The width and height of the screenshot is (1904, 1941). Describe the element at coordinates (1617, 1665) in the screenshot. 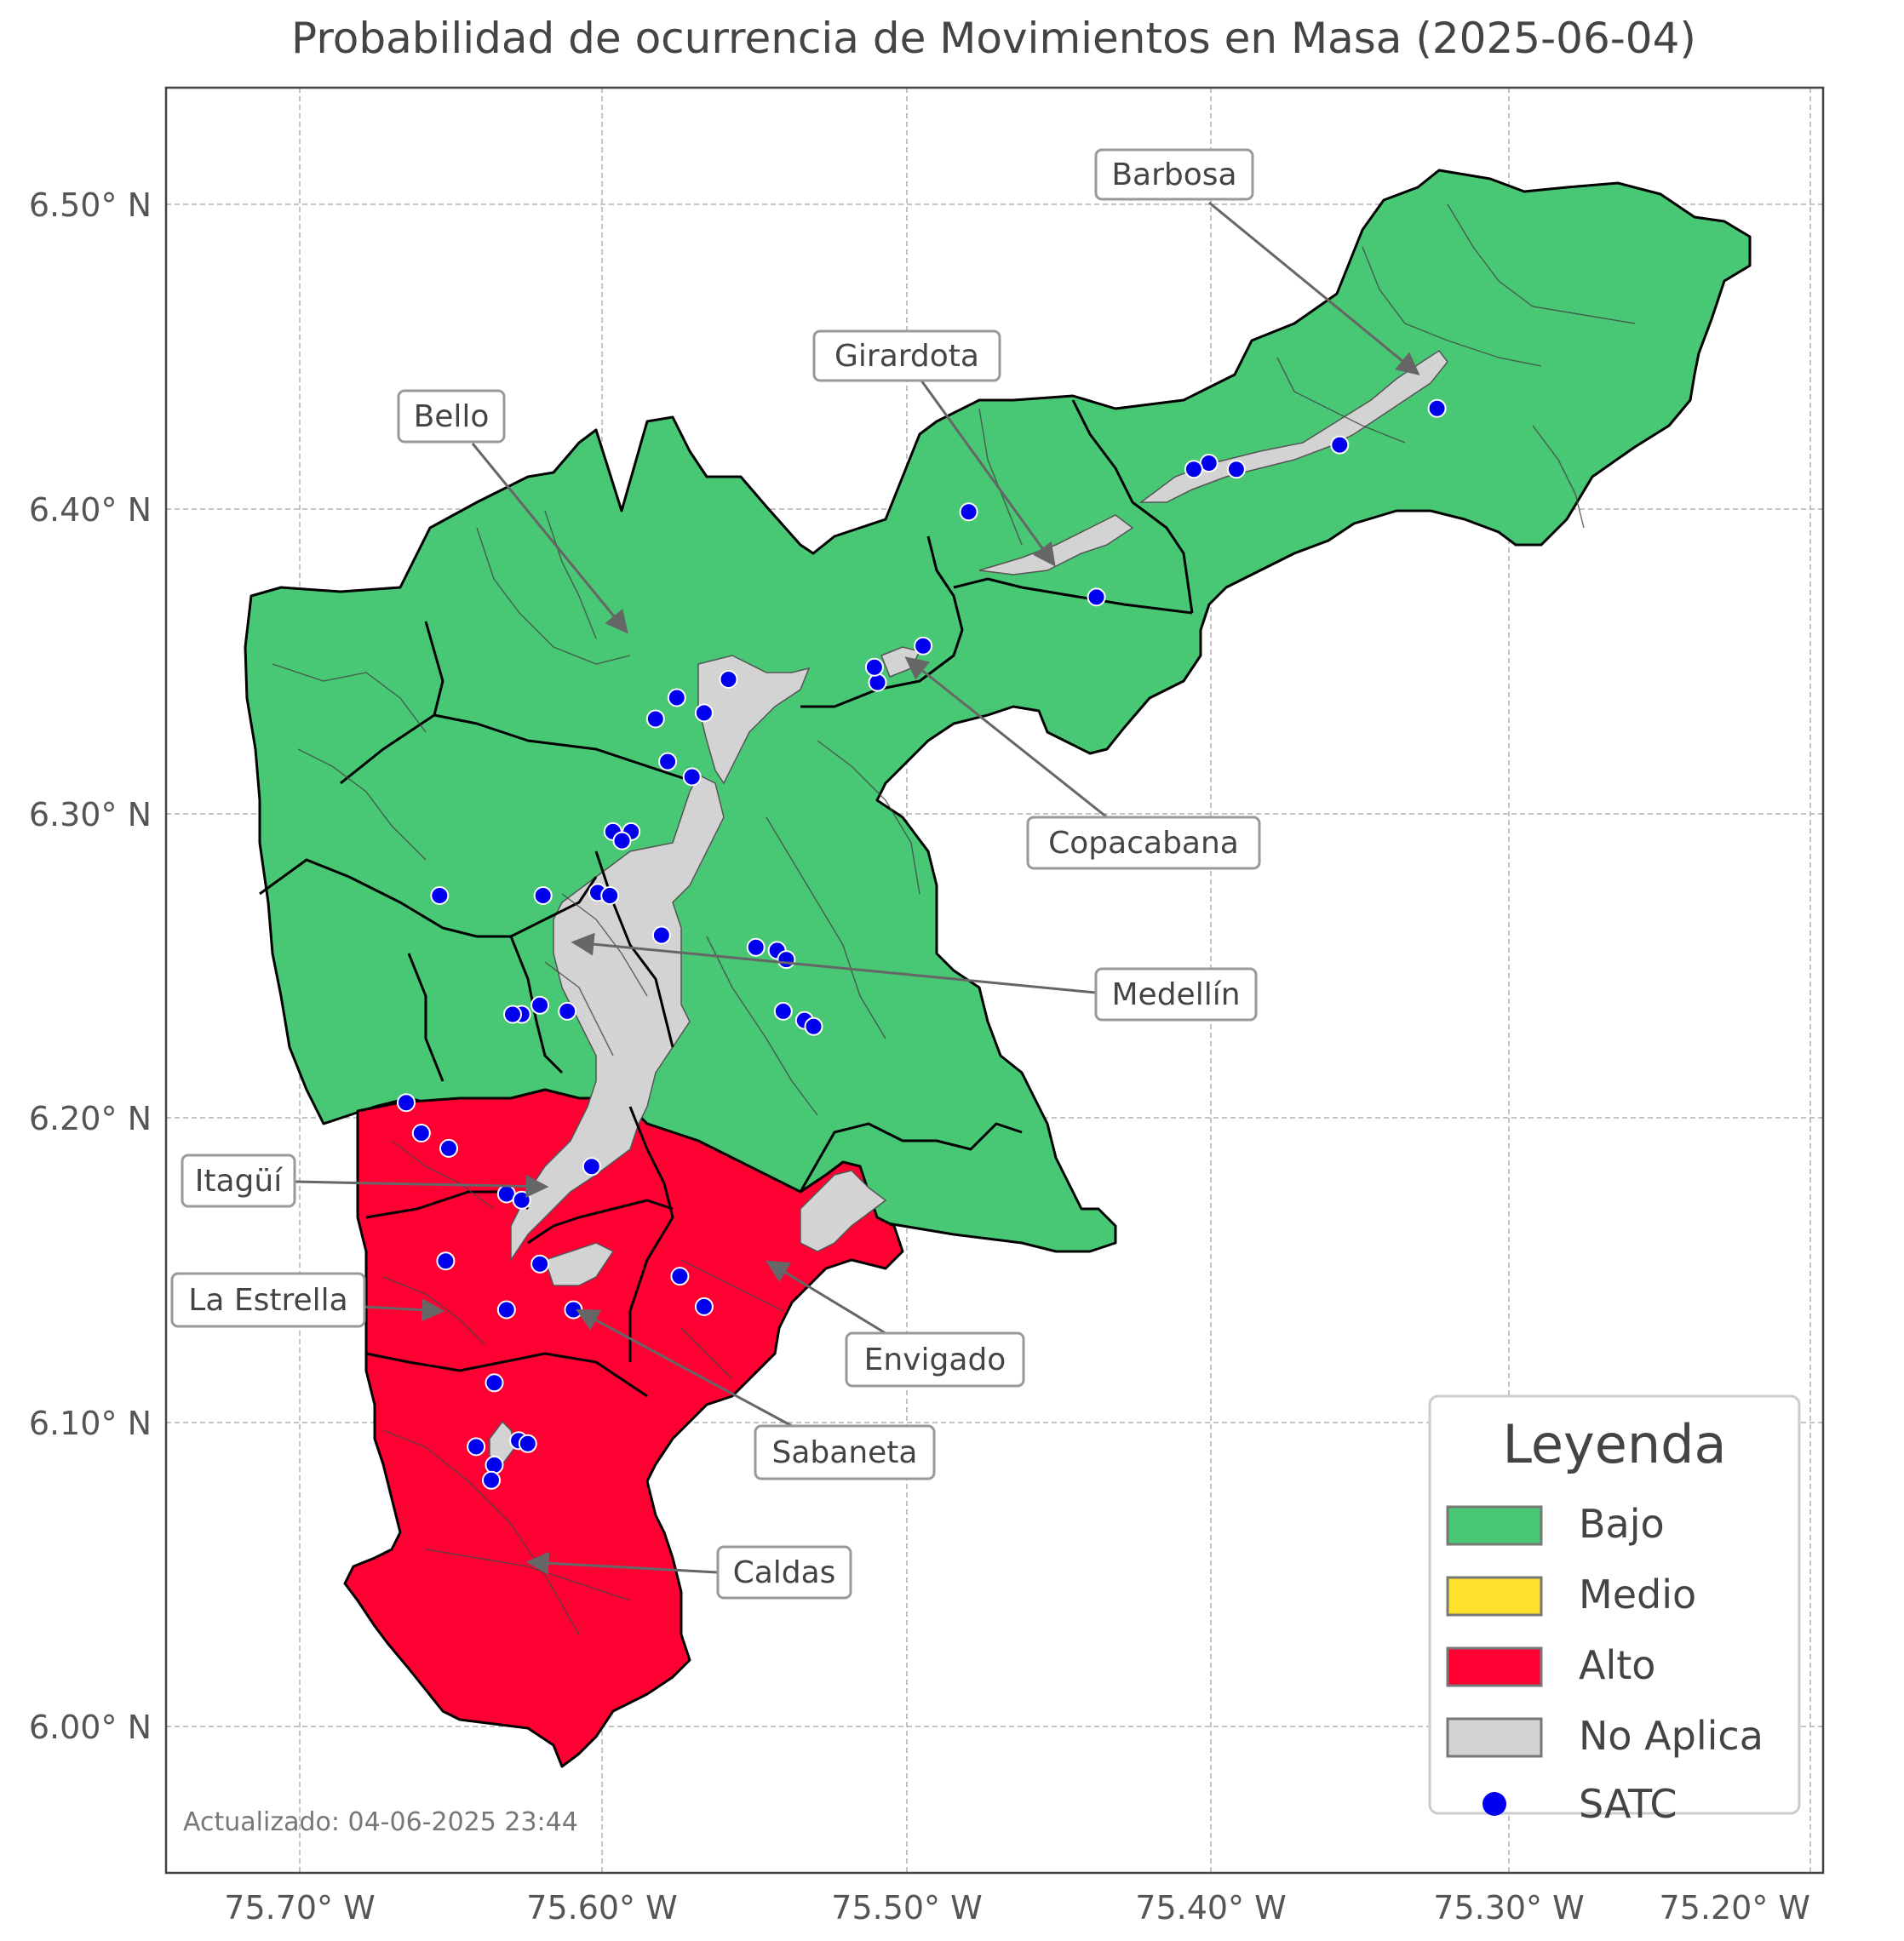

I see `legend-label: Alto` at that location.